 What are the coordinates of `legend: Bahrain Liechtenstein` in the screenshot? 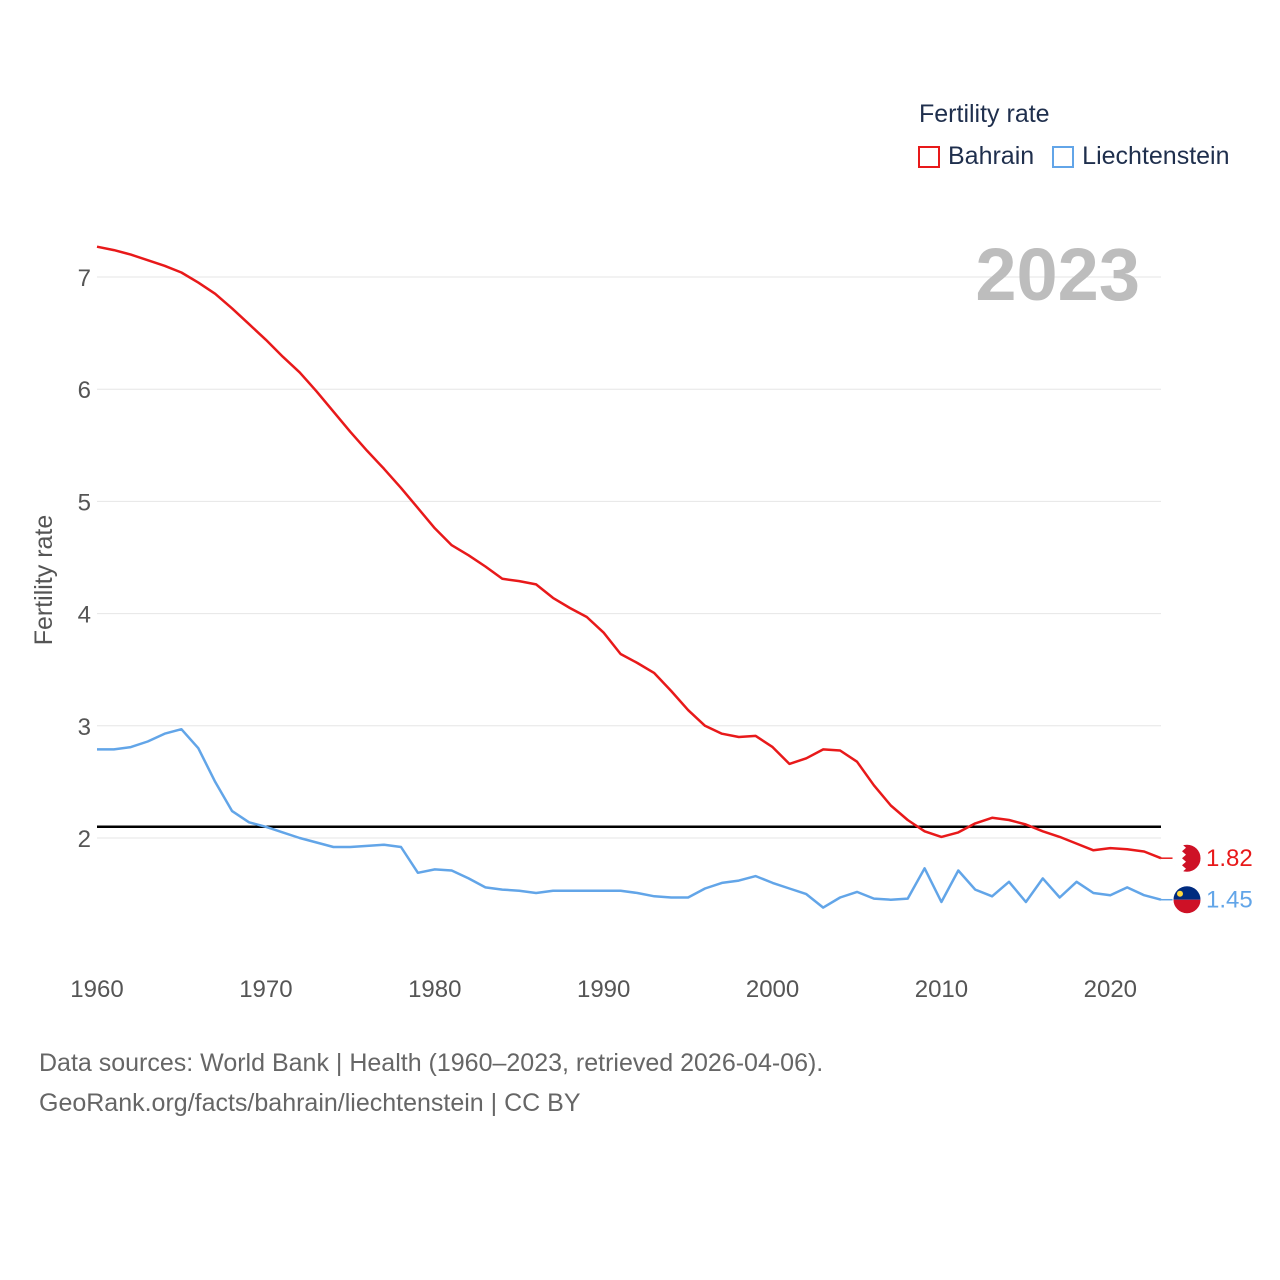 It's located at (1083, 156).